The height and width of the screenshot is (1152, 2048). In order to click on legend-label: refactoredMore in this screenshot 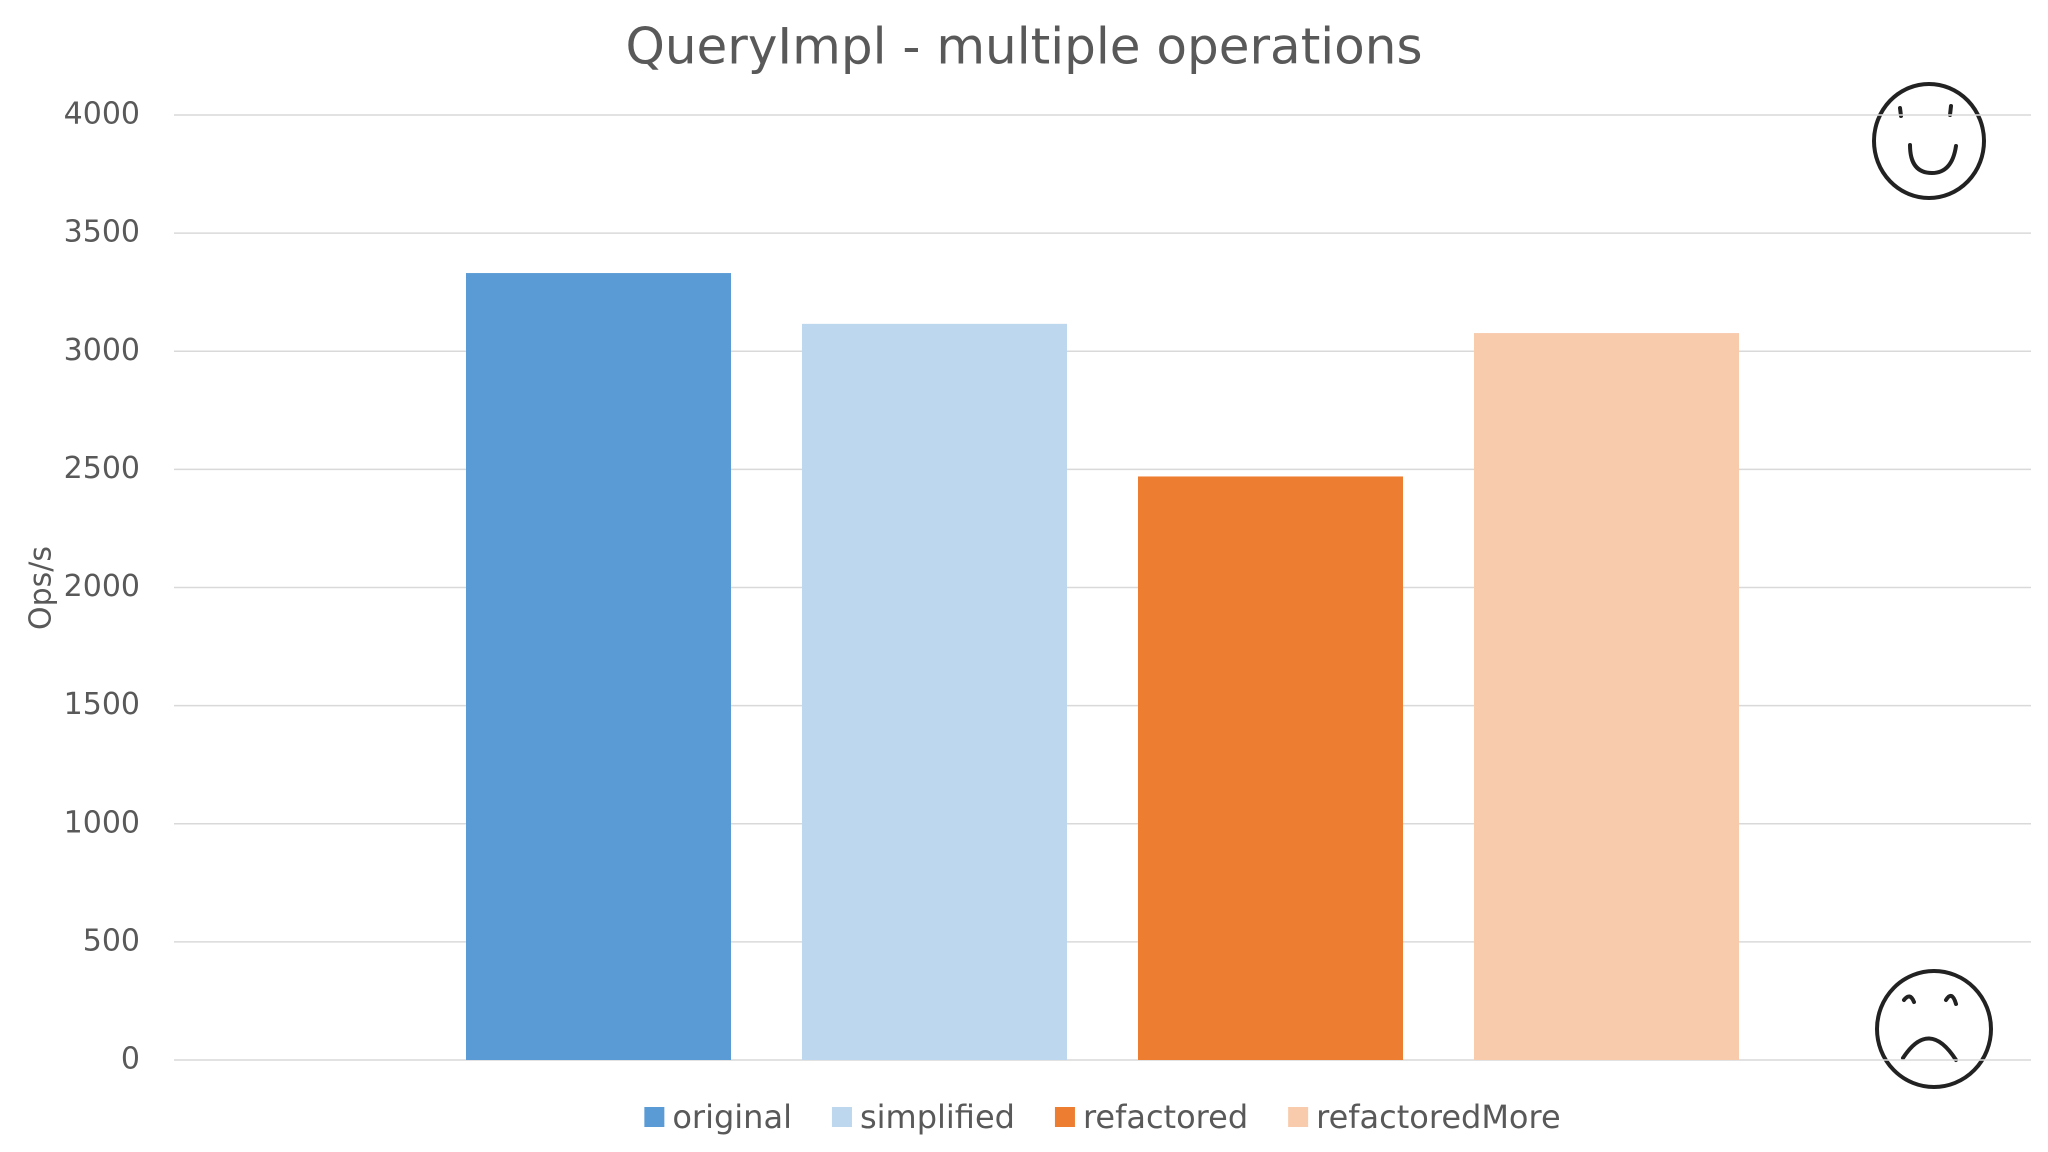, I will do `click(1438, 1117)`.